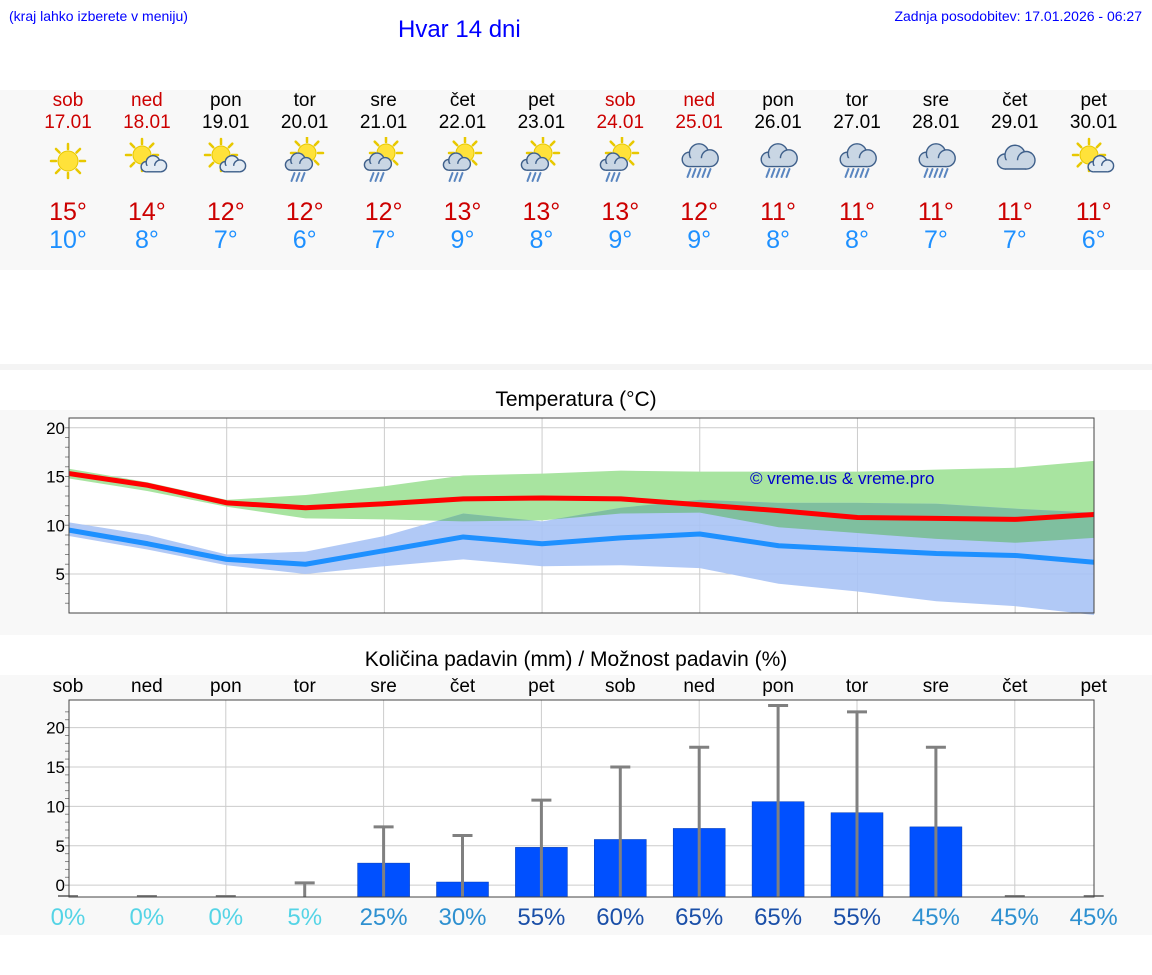 This screenshot has width=1152, height=975. Describe the element at coordinates (68, 161) in the screenshot. I see `sun-icon` at that location.